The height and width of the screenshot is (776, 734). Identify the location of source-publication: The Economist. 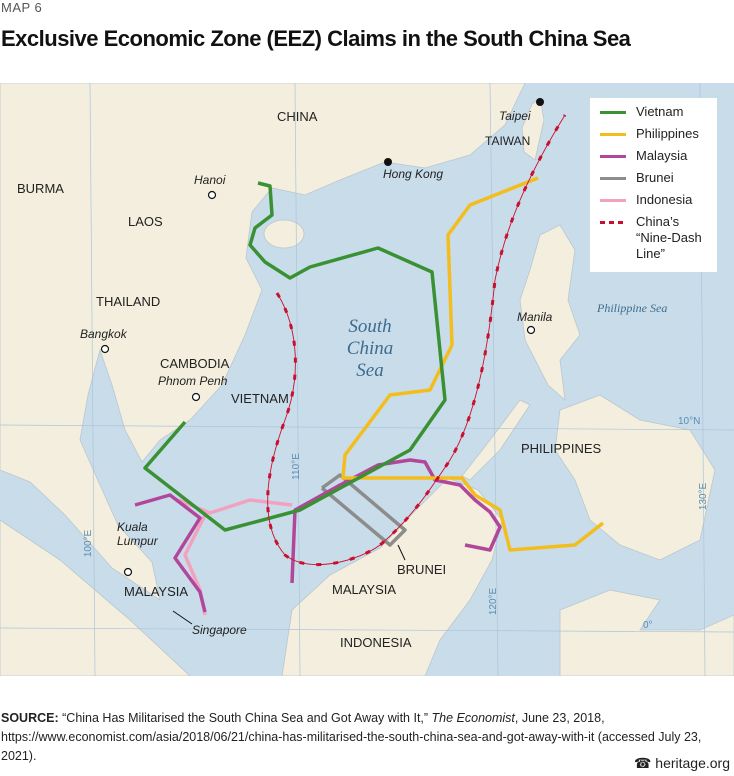
(473, 718).